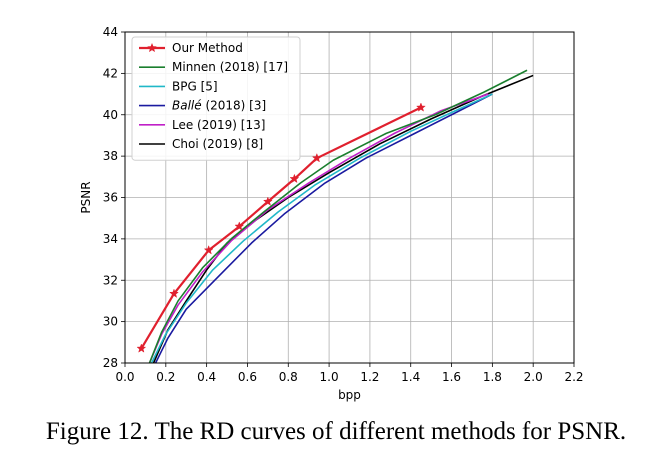 Image resolution: width=672 pixels, height=456 pixels. What do you see at coordinates (110, 363) in the screenshot?
I see `y-tick-label: 28` at bounding box center [110, 363].